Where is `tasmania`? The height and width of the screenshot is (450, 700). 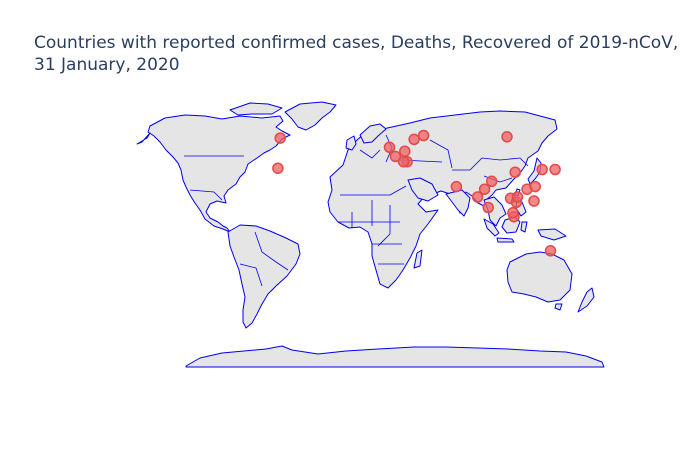
tasmania is located at coordinates (558, 307).